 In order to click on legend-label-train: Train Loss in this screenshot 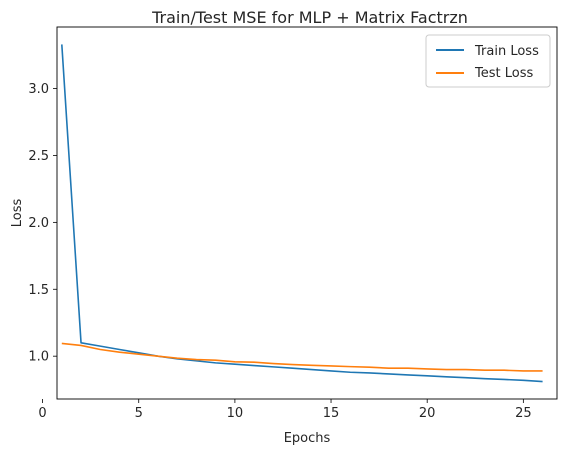, I will do `click(506, 51)`.